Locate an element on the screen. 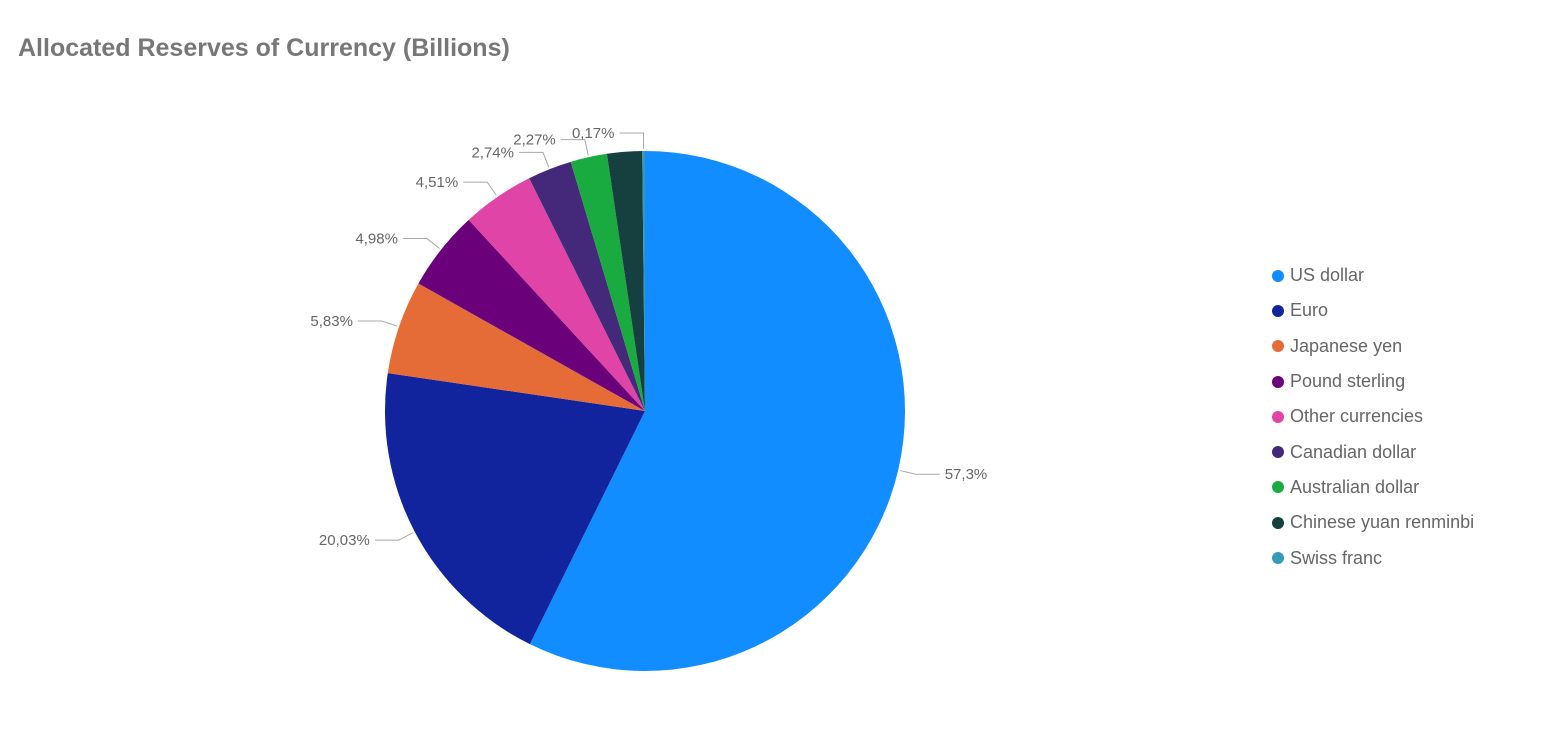 The image size is (1547, 744). leader-line-japanese-yen is located at coordinates (377, 323).